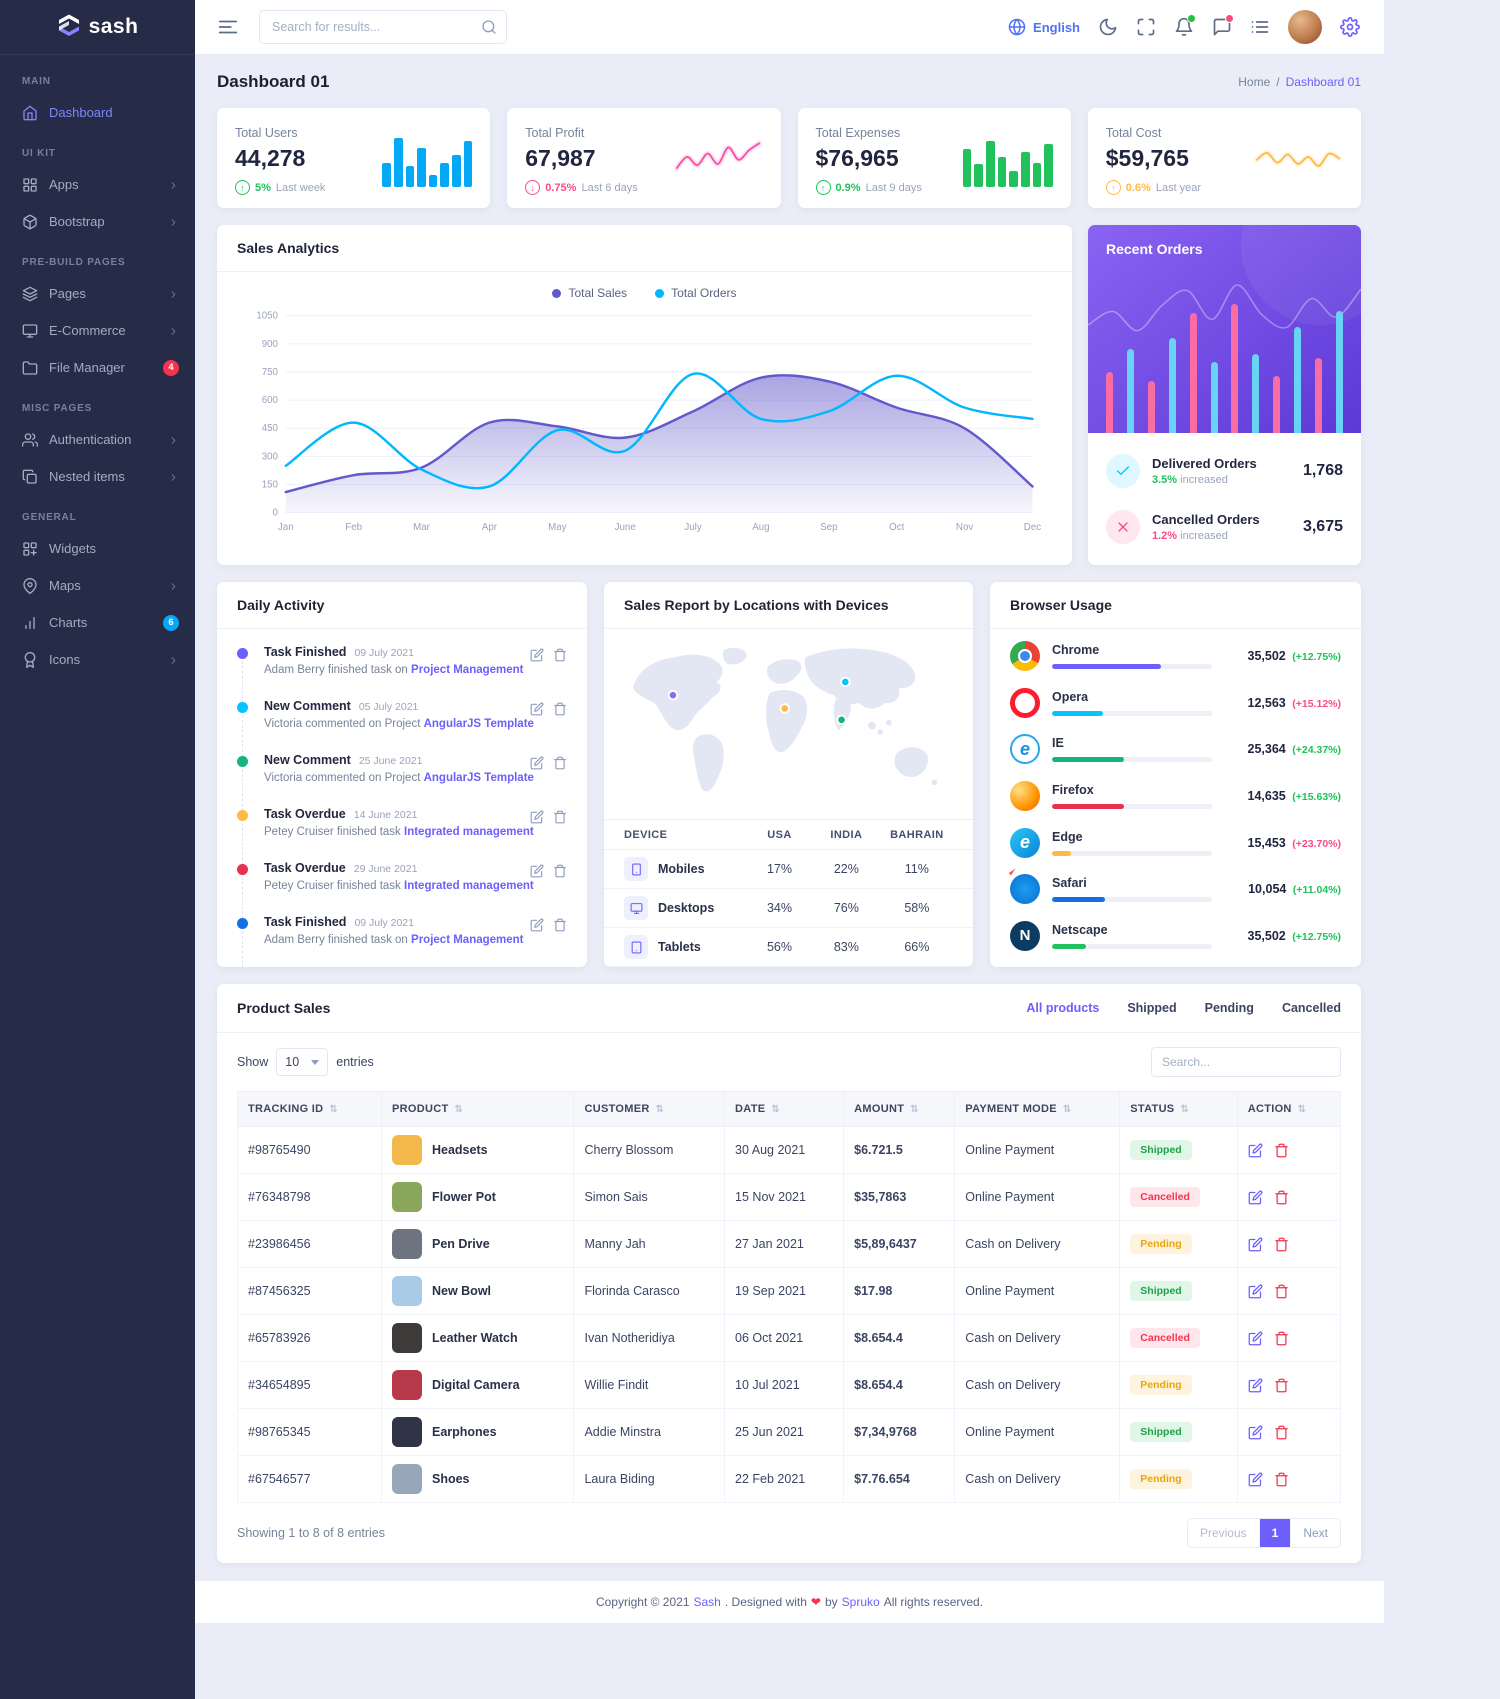  I want to click on column-header: STATUS, so click(1178, 1109).